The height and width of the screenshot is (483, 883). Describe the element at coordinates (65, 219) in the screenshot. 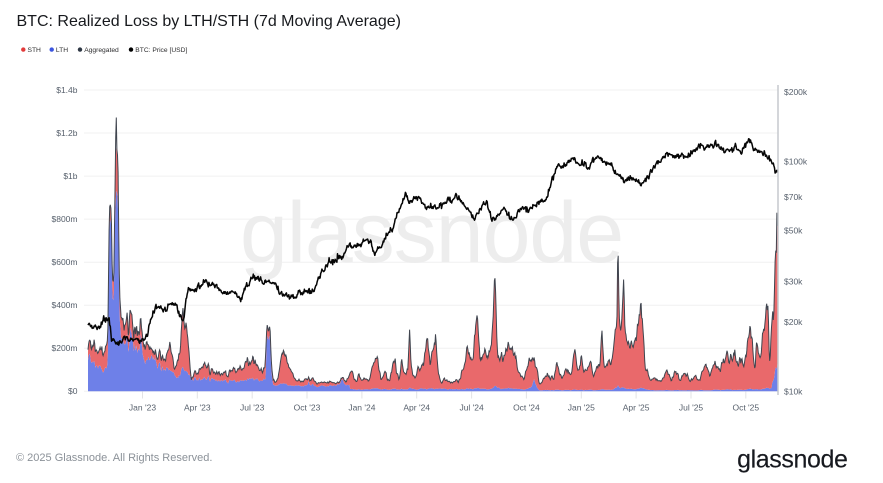

I see `svg-text: $800m` at that location.